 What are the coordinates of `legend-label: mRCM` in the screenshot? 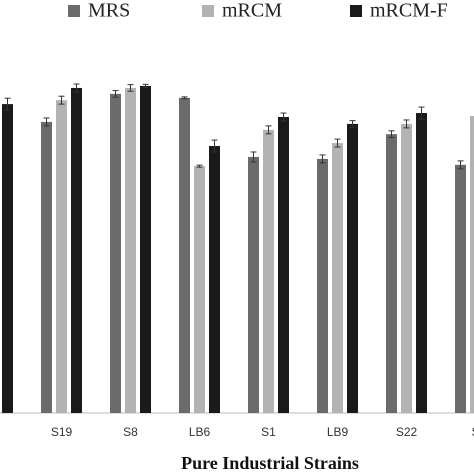 It's located at (252, 11).